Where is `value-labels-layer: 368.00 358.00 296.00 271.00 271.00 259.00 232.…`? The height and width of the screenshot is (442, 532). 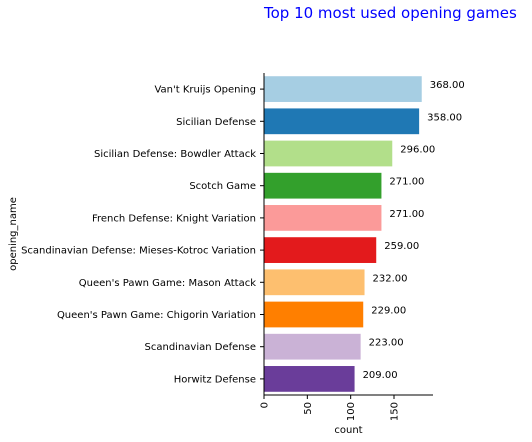
value-labels-layer: 368.00 358.00 296.00 271.00 271.00 259.00 232.… is located at coordinates (414, 230).